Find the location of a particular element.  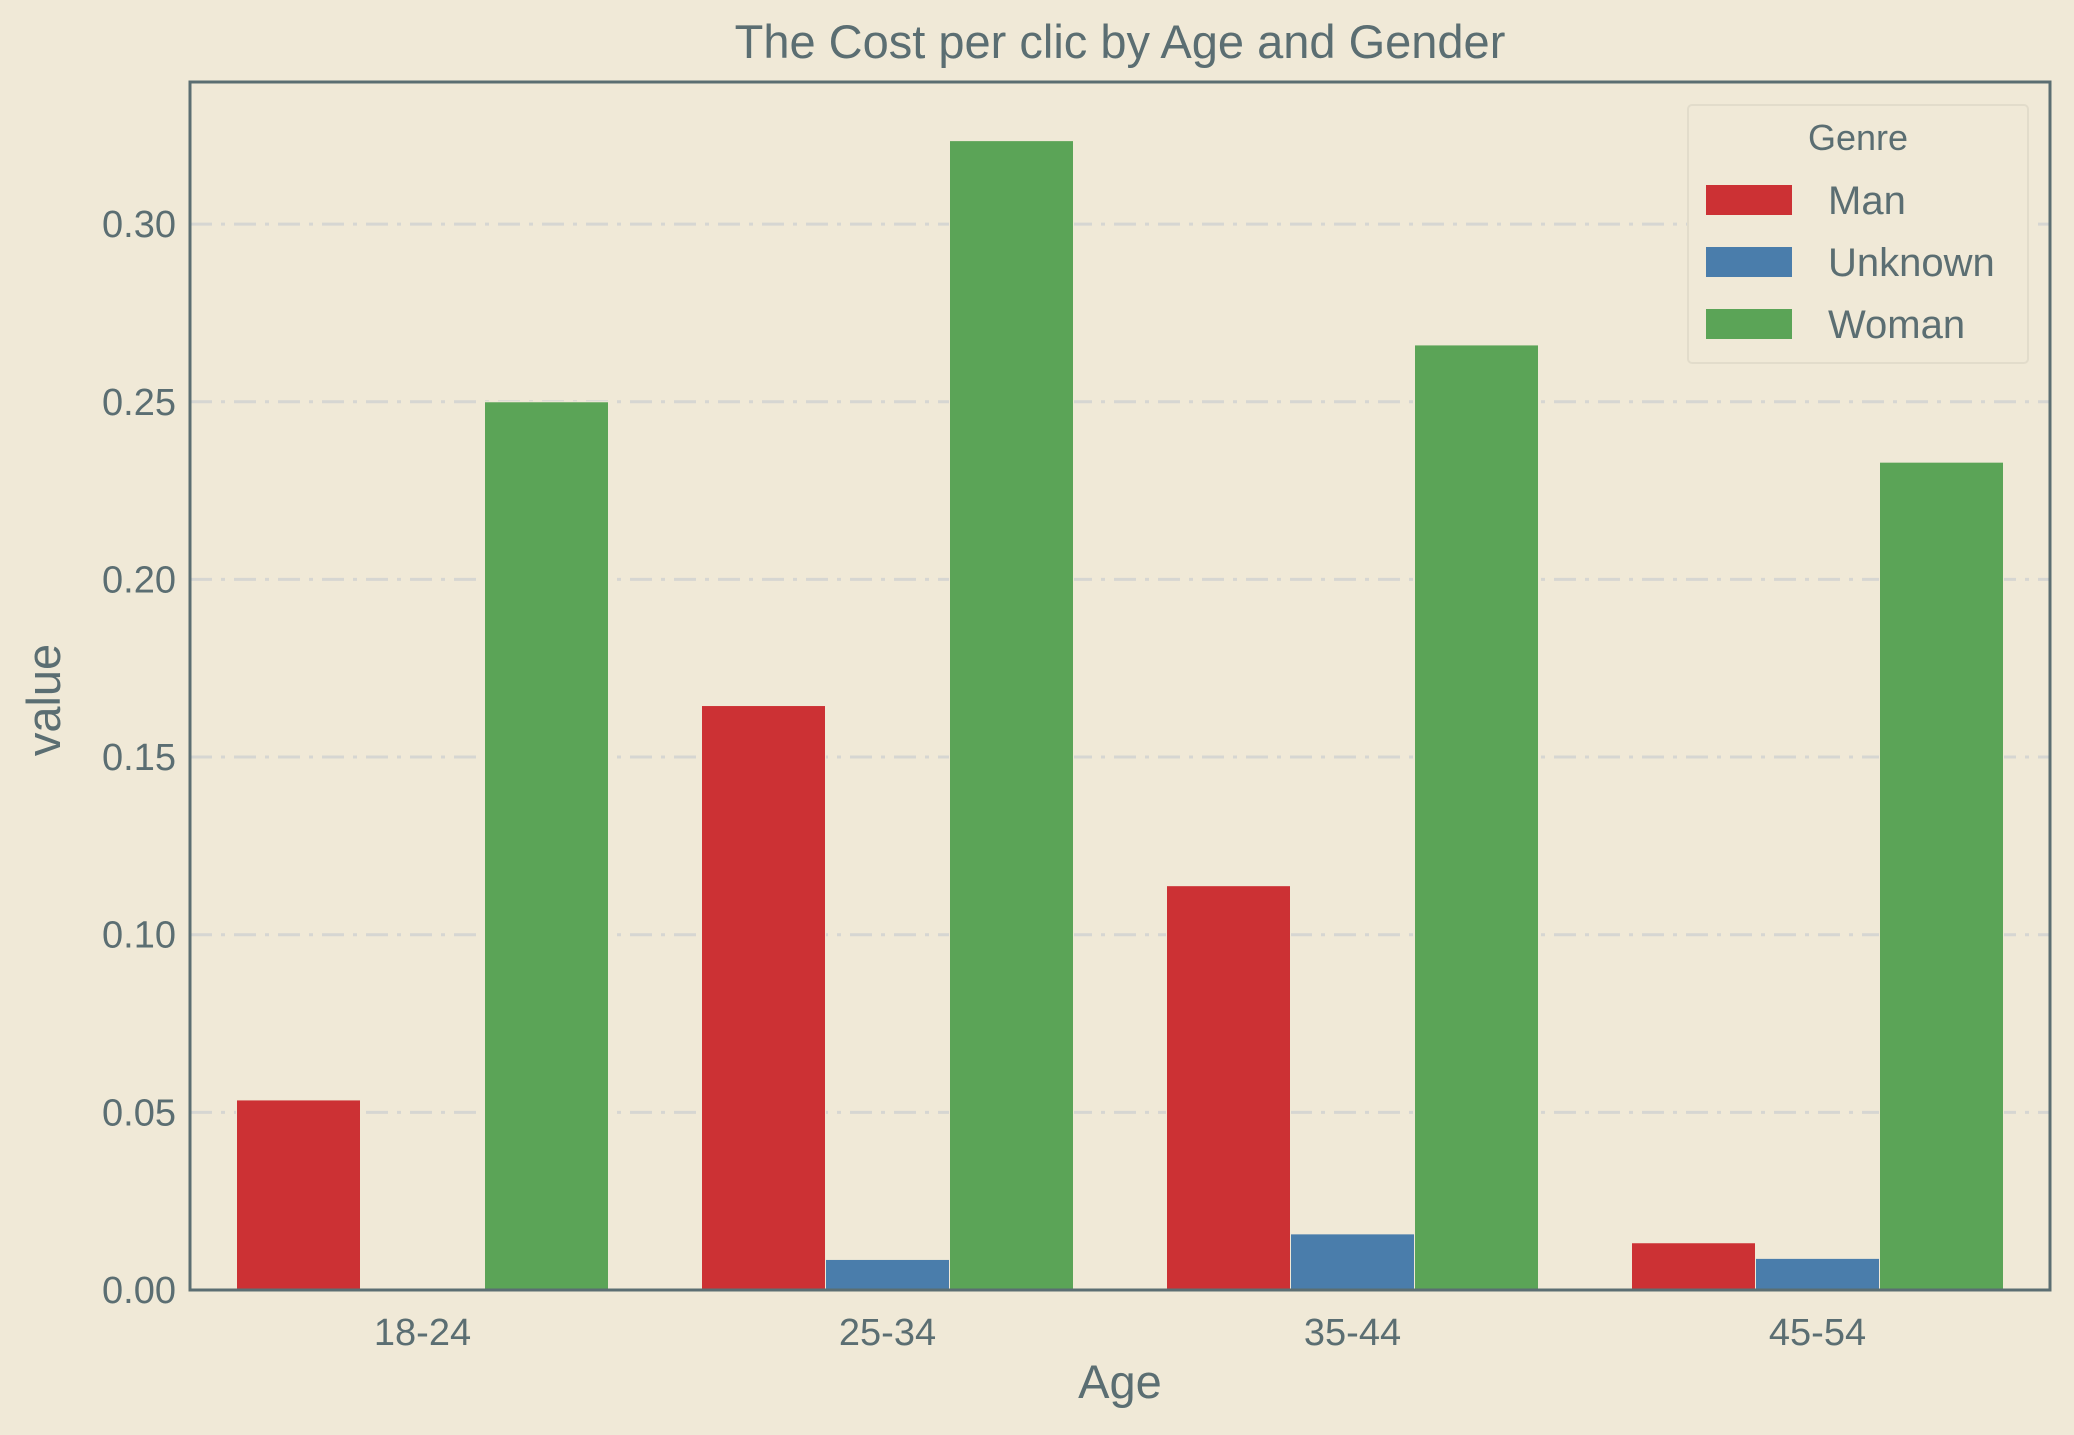

y-axis-ticks: 0.00 0.05 0.10 0.15 0.20 0.25 0.30 is located at coordinates (139, 758).